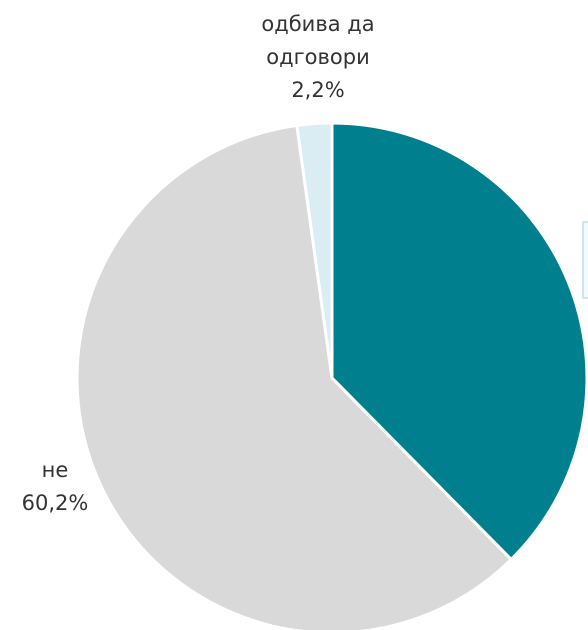  I want to click on slice-value: 2,2%, so click(318, 90).